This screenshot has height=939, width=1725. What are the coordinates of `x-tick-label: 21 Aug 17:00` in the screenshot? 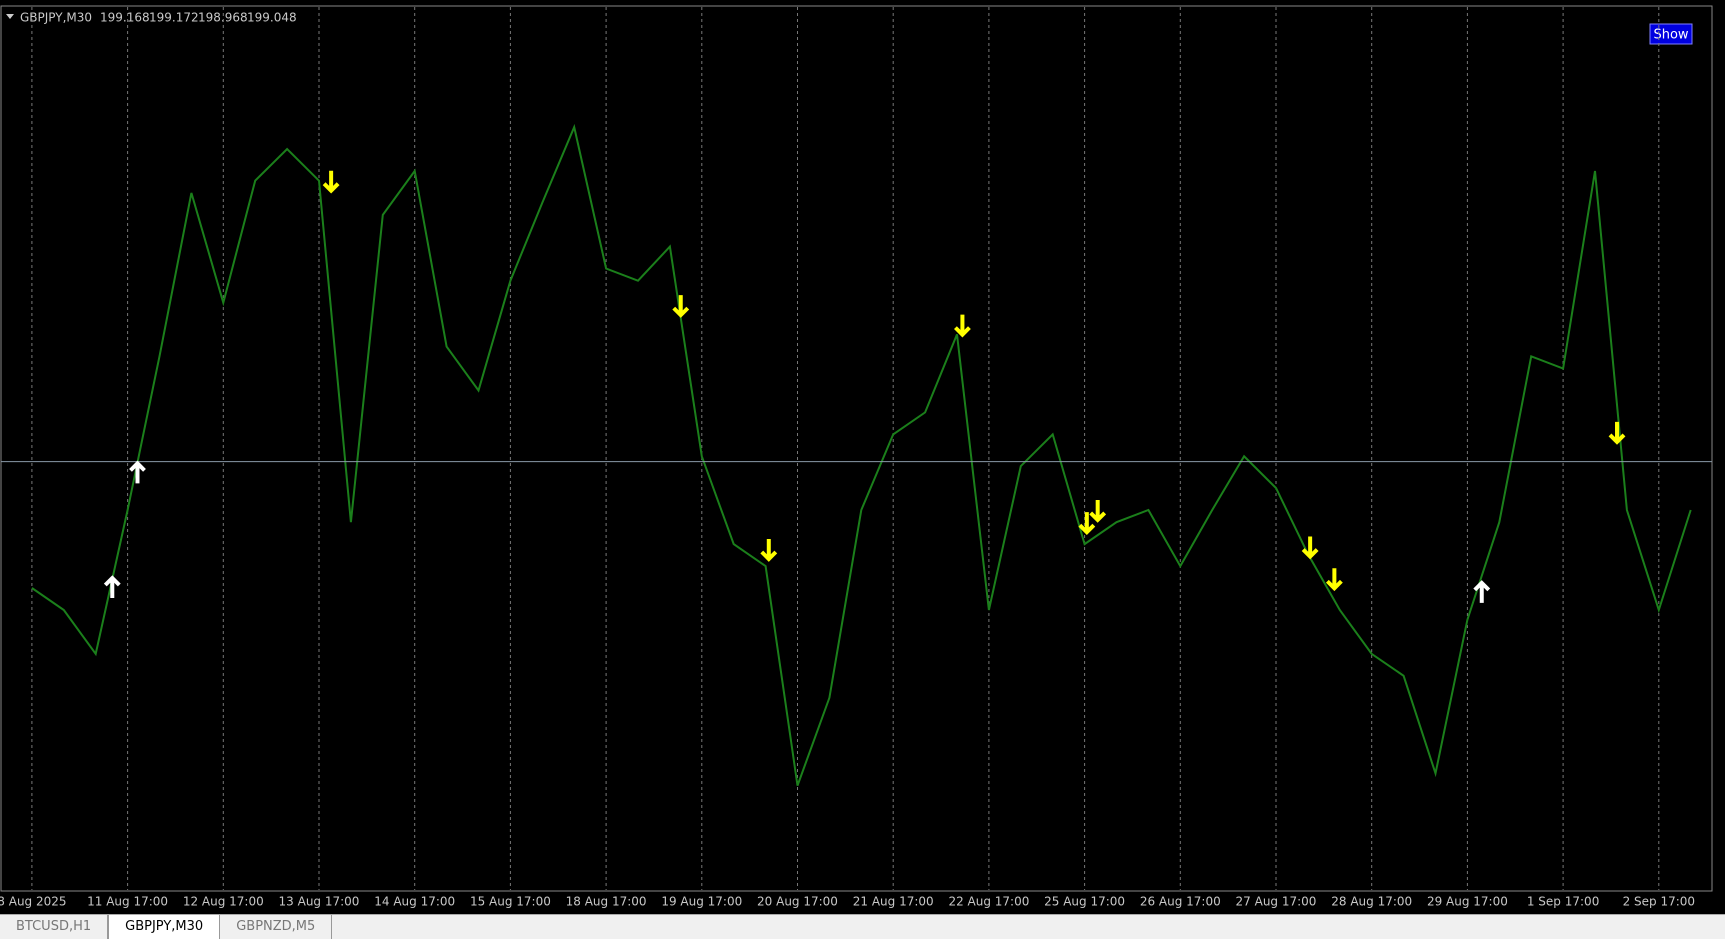 It's located at (893, 902).